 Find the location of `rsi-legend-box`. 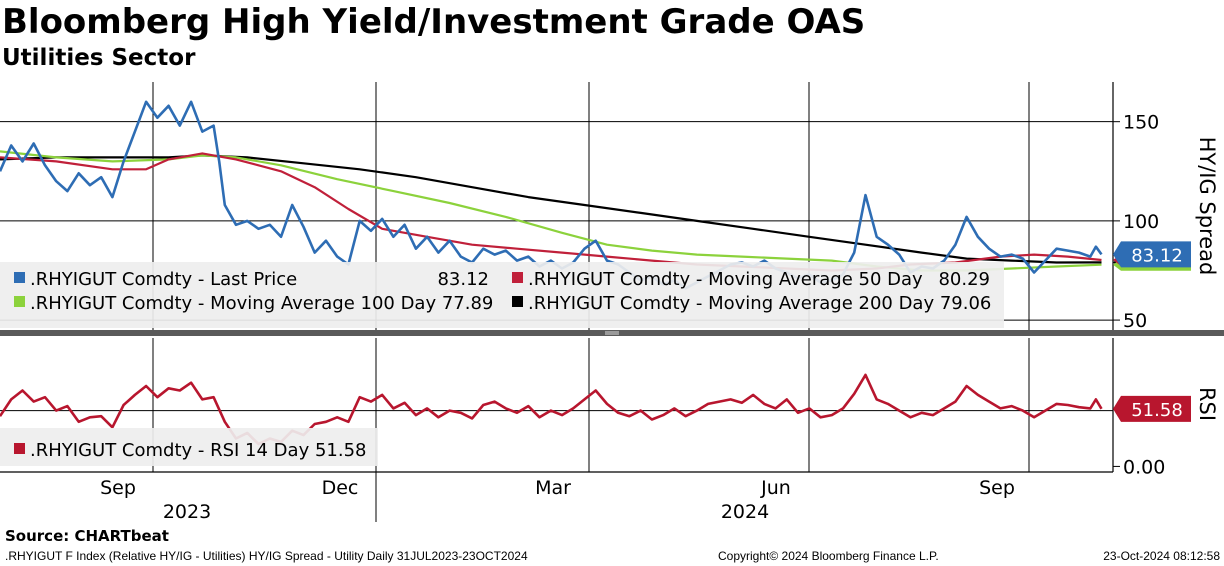

rsi-legend-box is located at coordinates (189, 447).